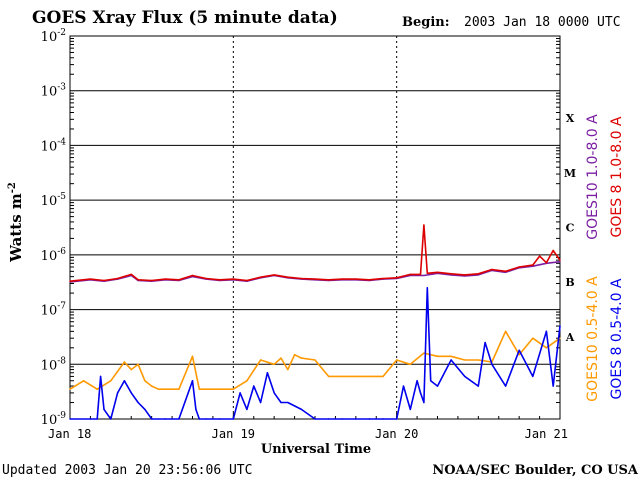 This screenshot has width=640, height=480. I want to click on x-tick-label: Jan 20, so click(396, 434).